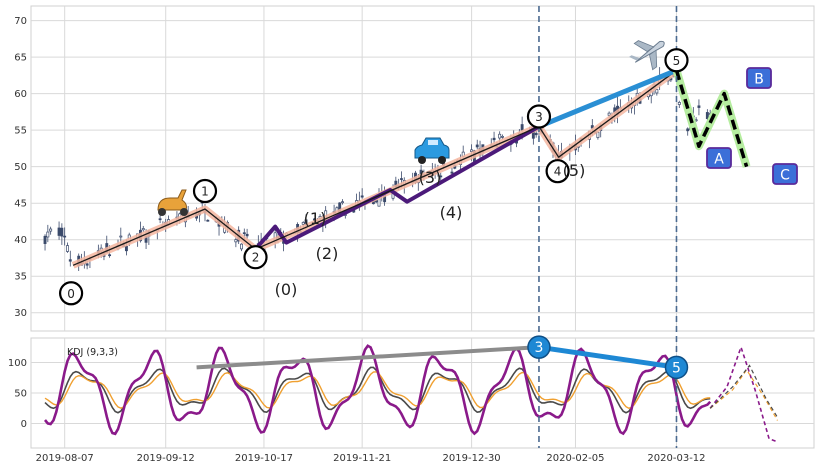 Image resolution: width=819 pixels, height=475 pixels. I want to click on x-tick-label: 2019-11-21, so click(362, 458).